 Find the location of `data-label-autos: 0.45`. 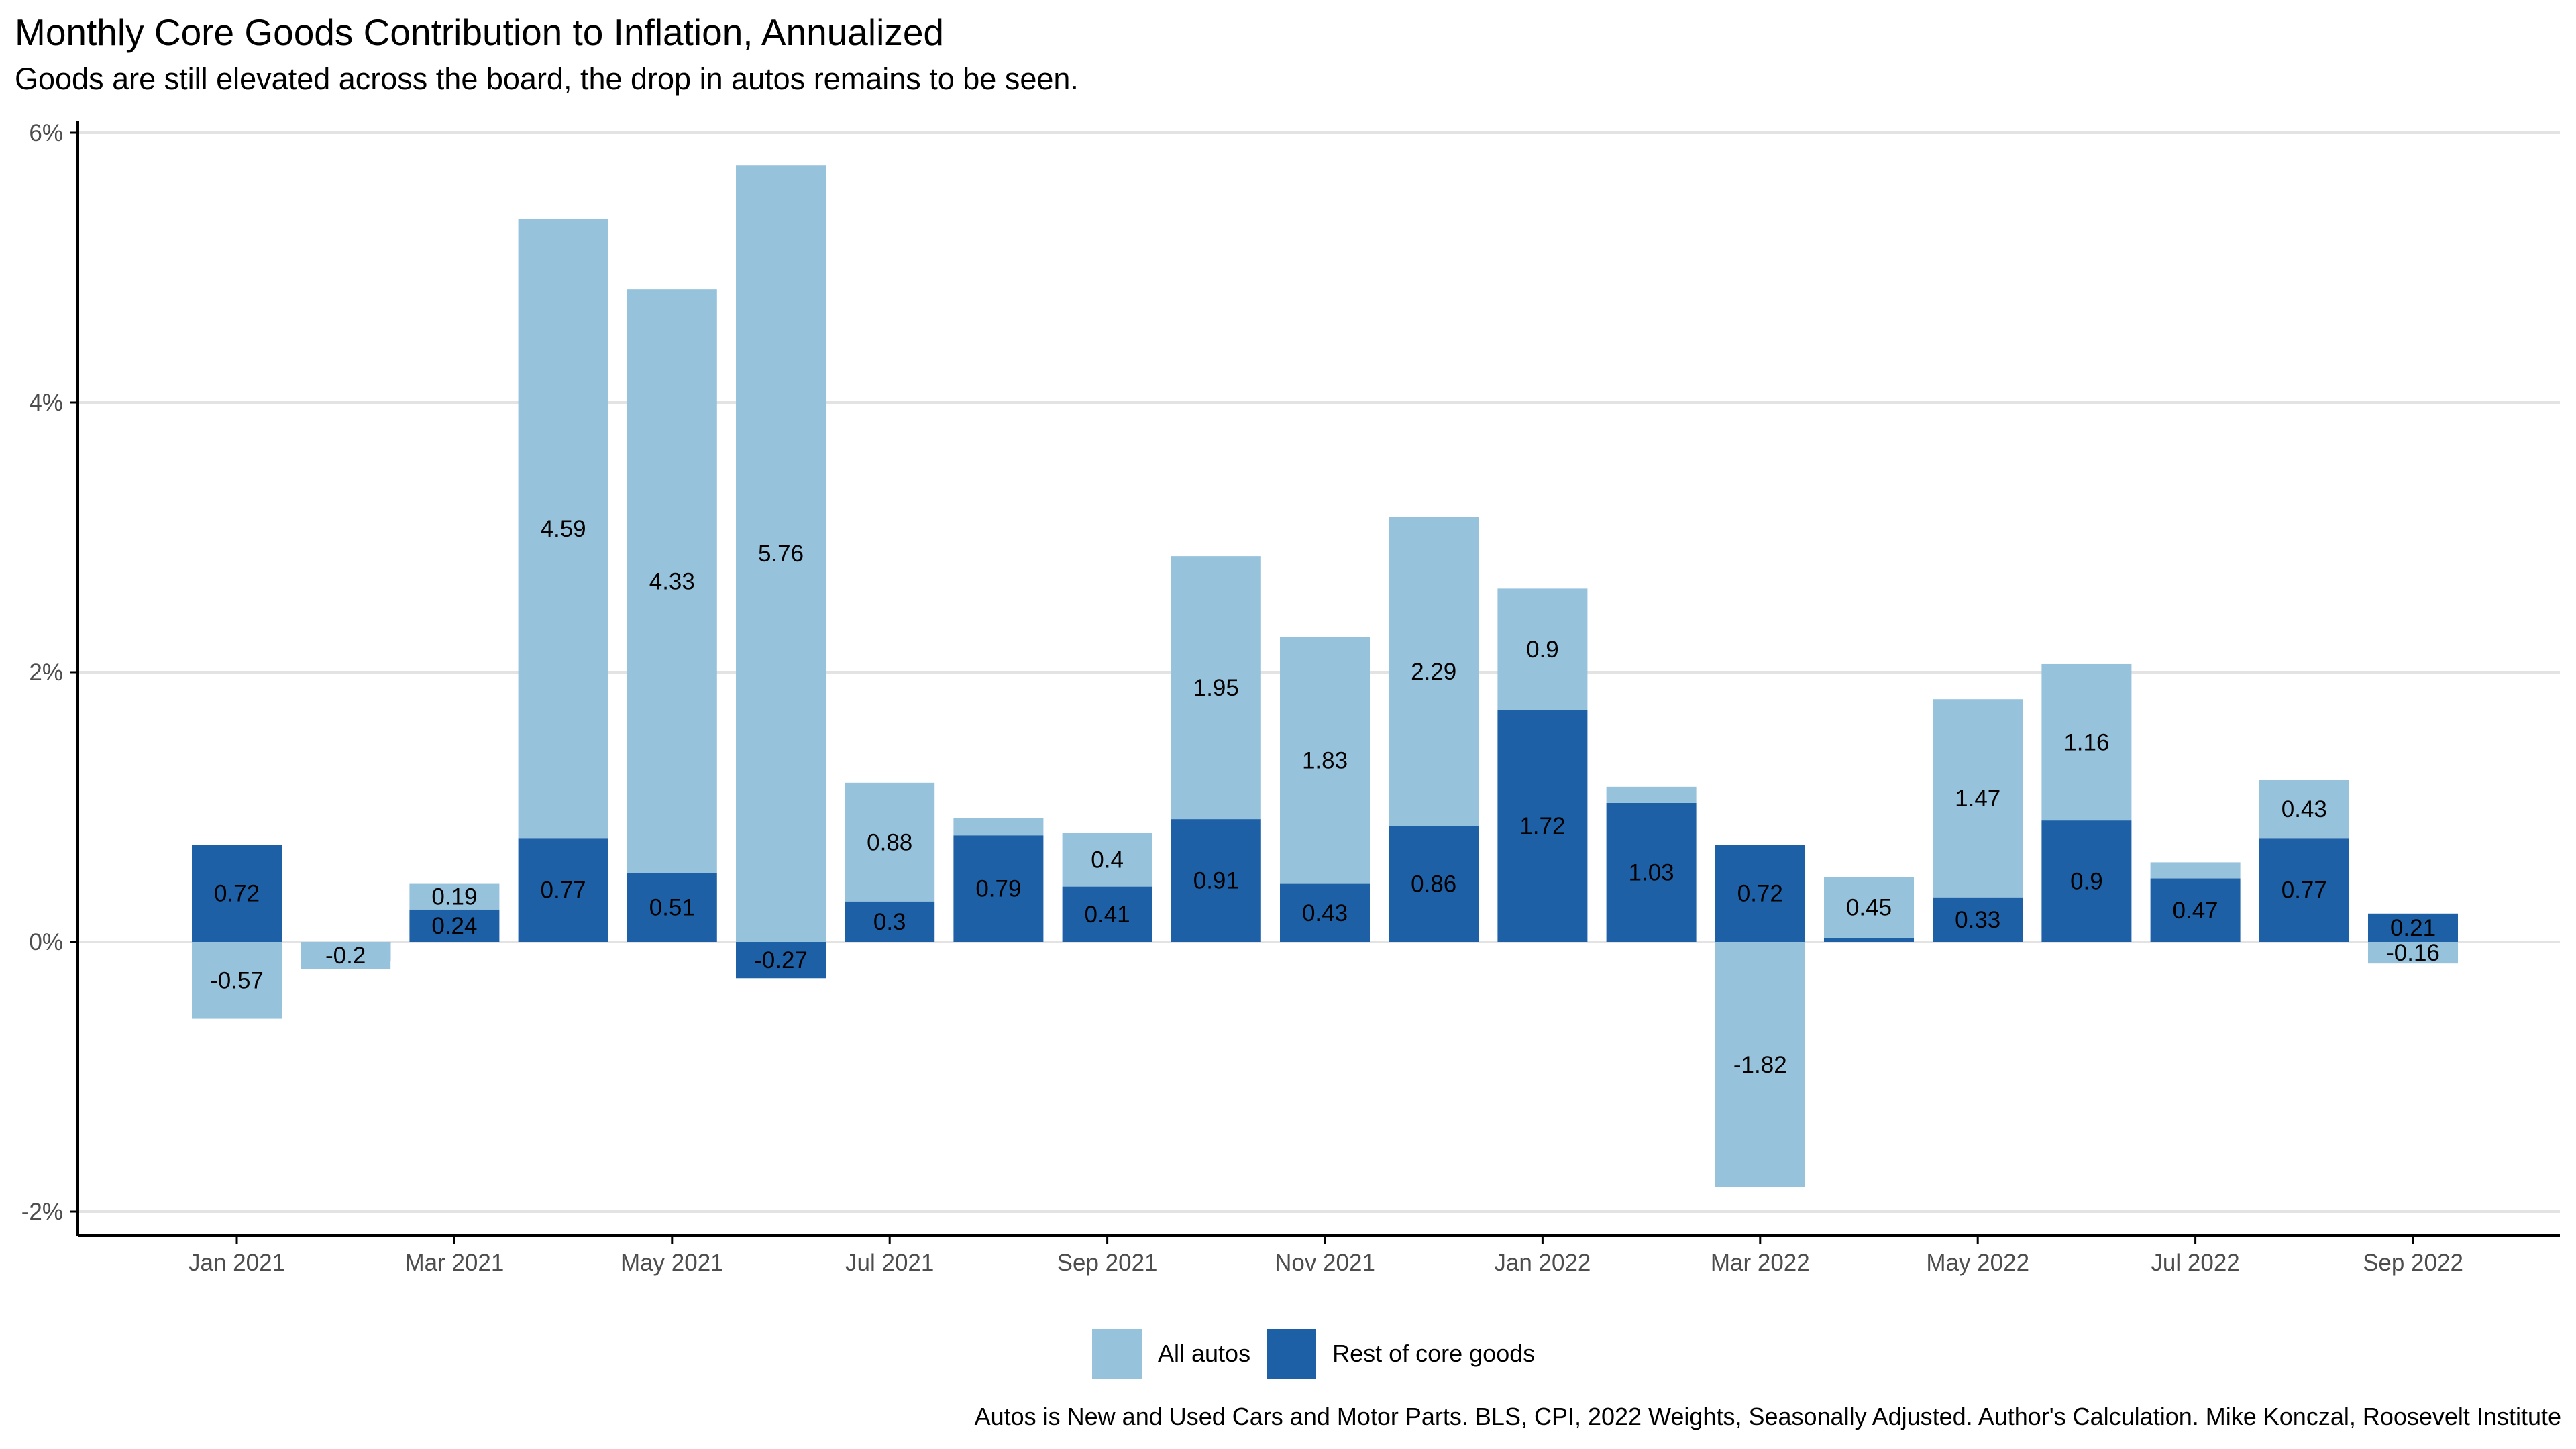

data-label-autos: 0.45 is located at coordinates (1869, 908).